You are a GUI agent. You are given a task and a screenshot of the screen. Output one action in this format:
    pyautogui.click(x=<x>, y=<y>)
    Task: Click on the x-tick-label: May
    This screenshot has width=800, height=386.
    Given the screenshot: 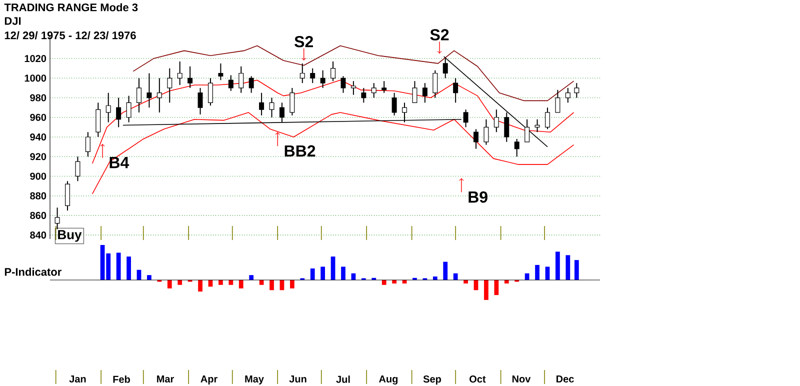 What is the action you would take?
    pyautogui.click(x=254, y=380)
    